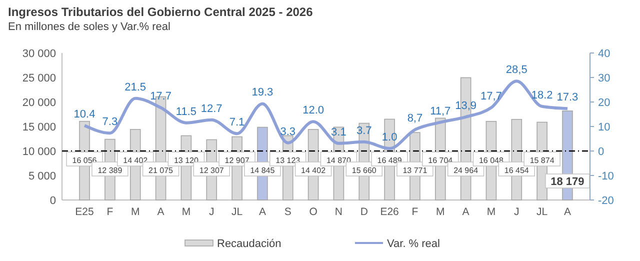 Image resolution: width=640 pixels, height=261 pixels. Describe the element at coordinates (135, 87) in the screenshot. I see `data-label: 21.5` at that location.